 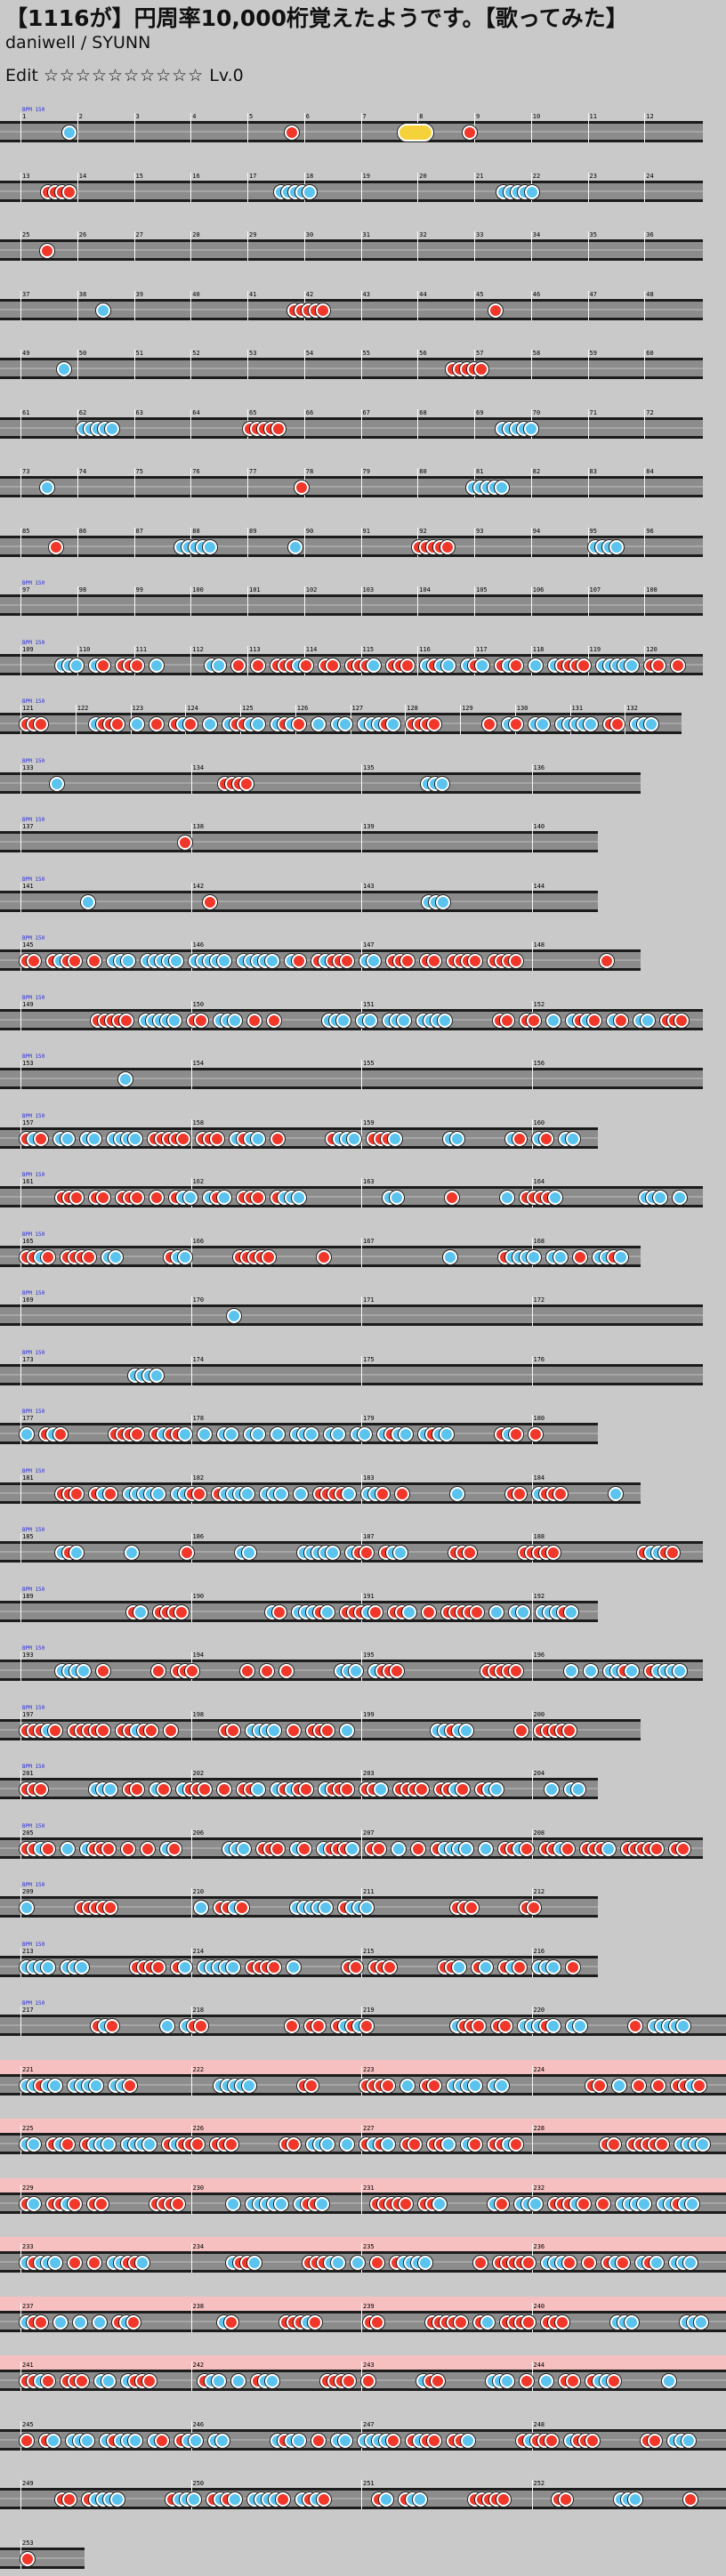 I want to click on bar-number: 67, so click(x=366, y=412).